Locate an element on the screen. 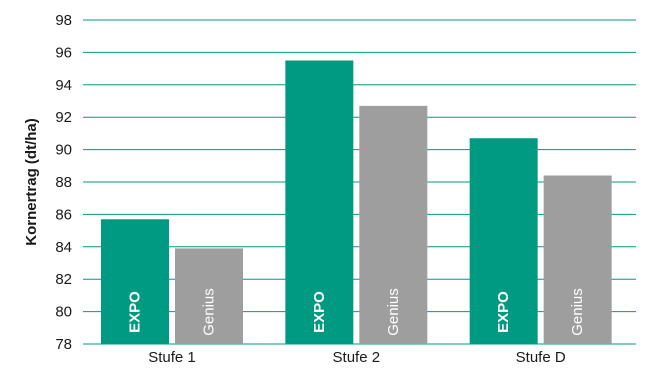 Image resolution: width=646 pixels, height=368 pixels. y-tick-label: 88 is located at coordinates (63, 182).